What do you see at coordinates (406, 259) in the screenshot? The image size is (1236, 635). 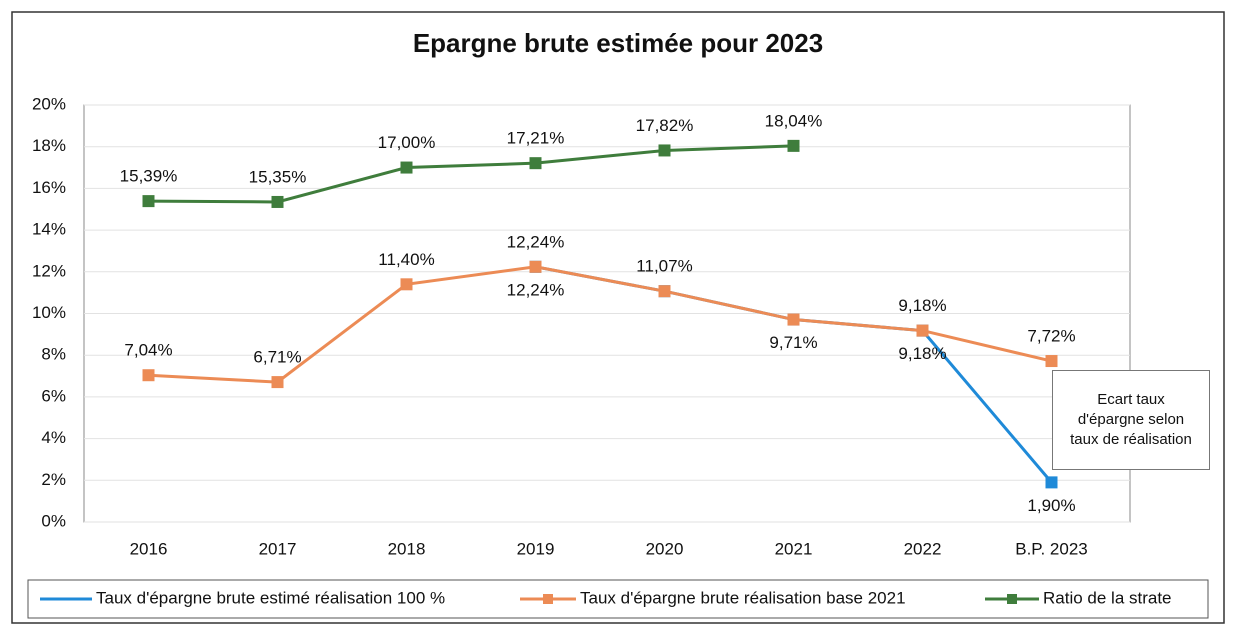 I see `data-label: 11,40%` at bounding box center [406, 259].